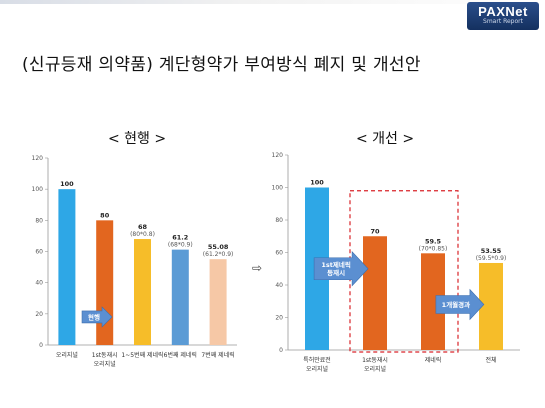 The height and width of the screenshot is (408, 545). I want to click on annotation-text-one-month: 1개월경과, so click(456, 304).